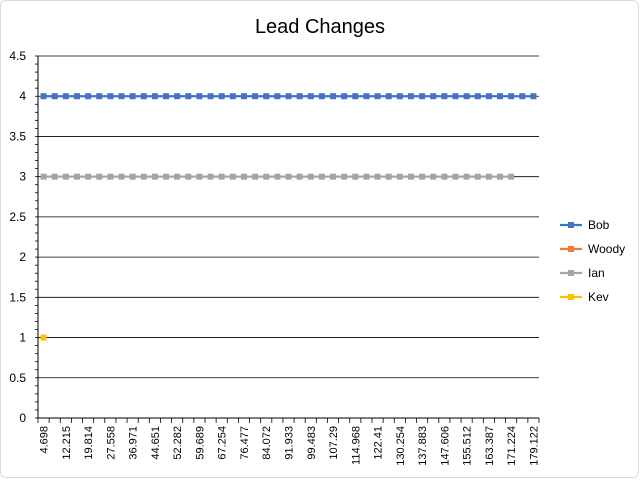  I want to click on x-tick-label: 91.933, so click(290, 443).